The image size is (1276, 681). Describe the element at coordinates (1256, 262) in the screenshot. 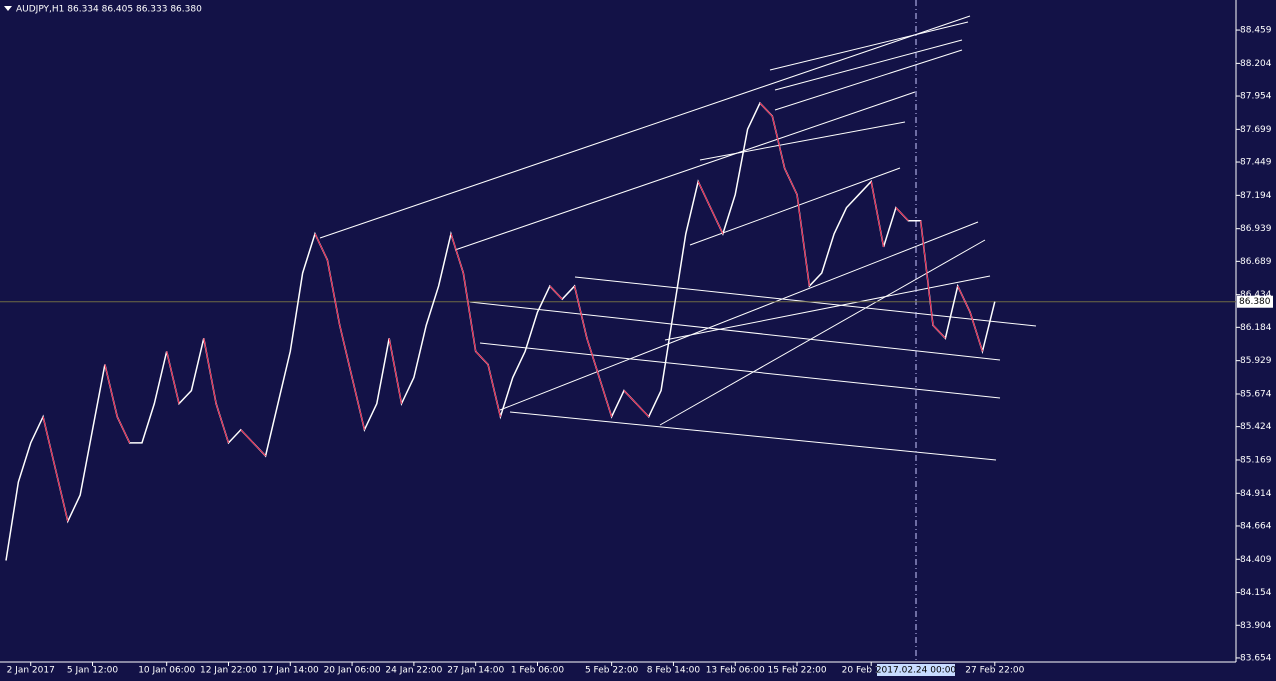

I see `y-tick-label: 86.689` at that location.